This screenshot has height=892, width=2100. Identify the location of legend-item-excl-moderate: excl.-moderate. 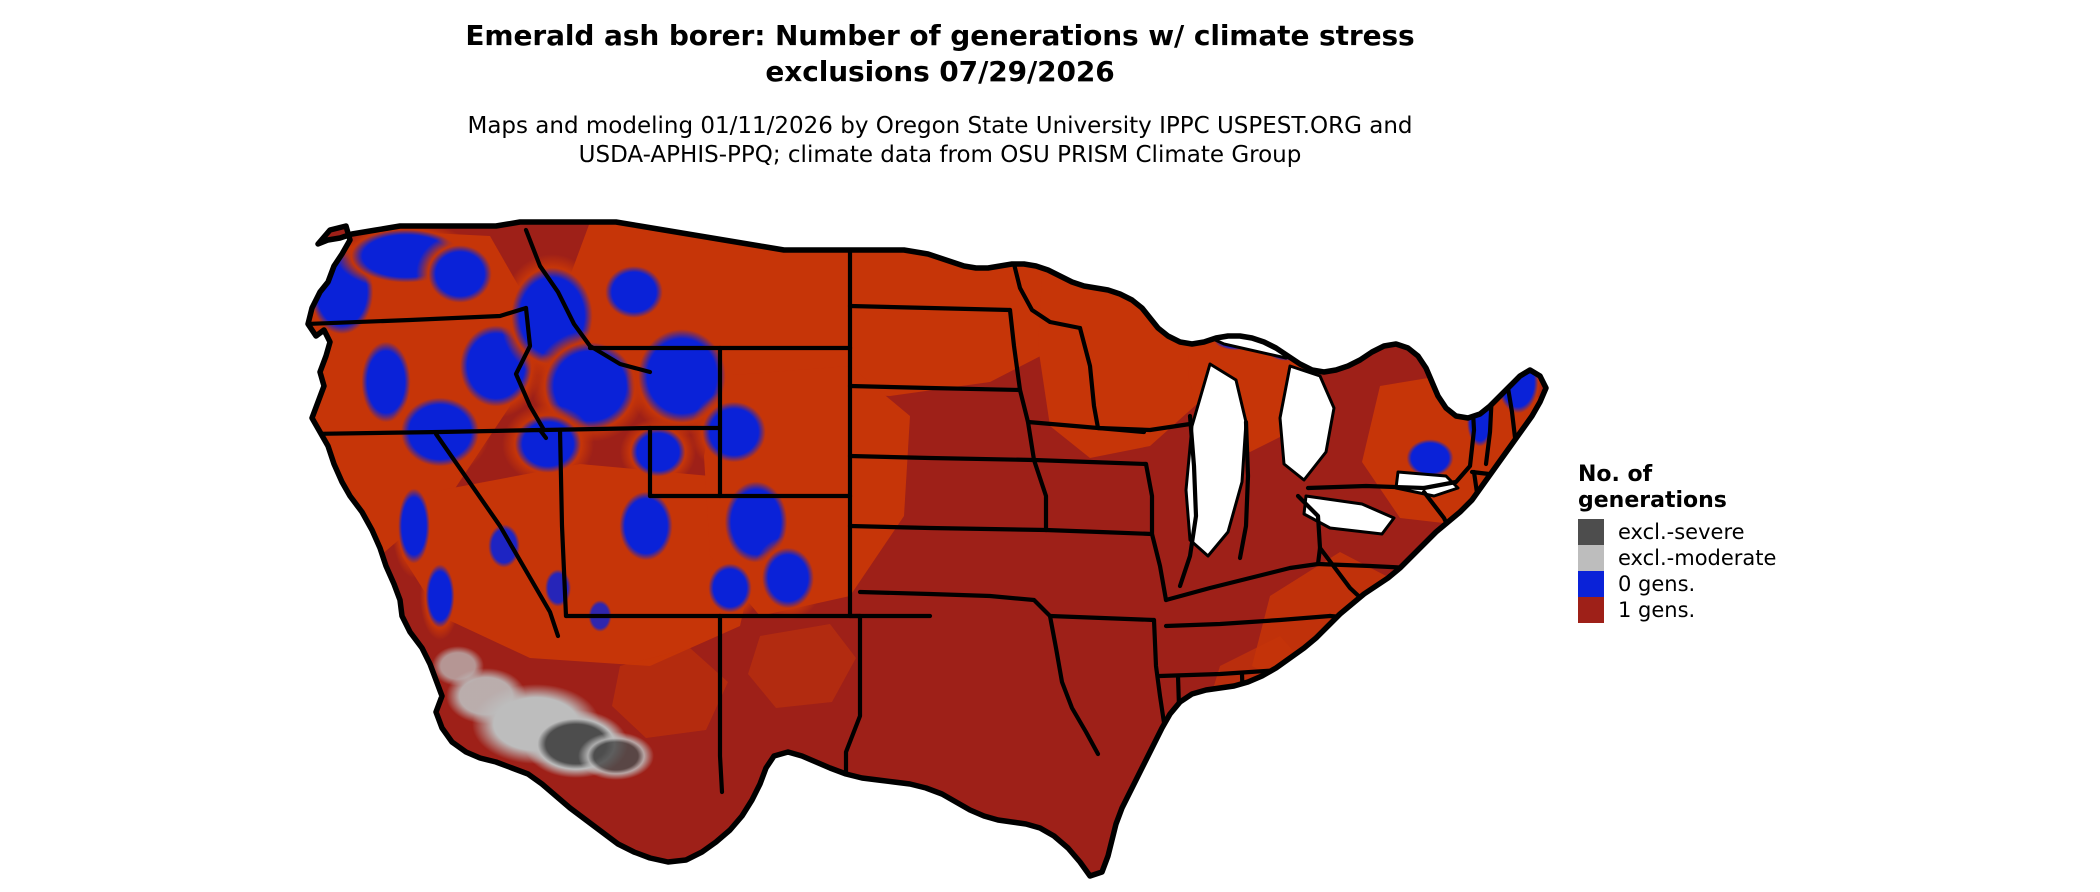
(1743, 558).